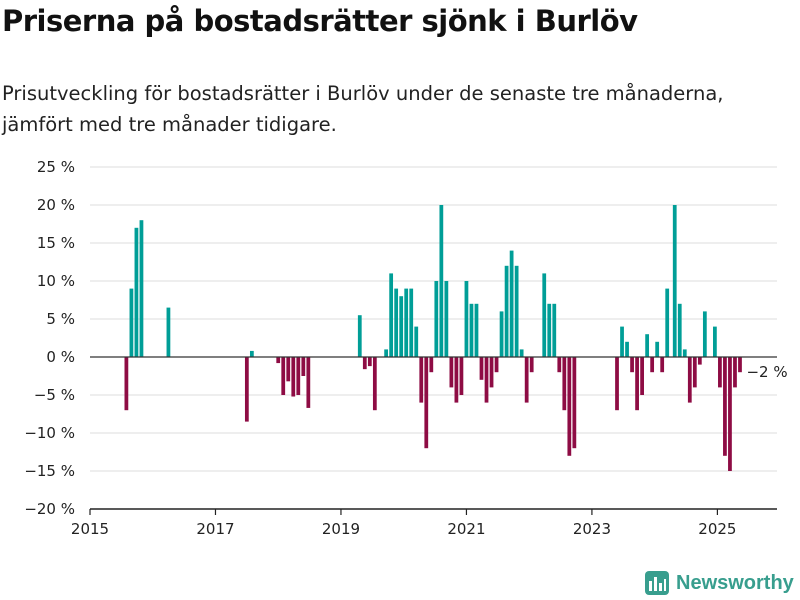 Image resolution: width=800 pixels, height=600 pixels. What do you see at coordinates (56, 167) in the screenshot?
I see `y-tick-label: 25 %` at bounding box center [56, 167].